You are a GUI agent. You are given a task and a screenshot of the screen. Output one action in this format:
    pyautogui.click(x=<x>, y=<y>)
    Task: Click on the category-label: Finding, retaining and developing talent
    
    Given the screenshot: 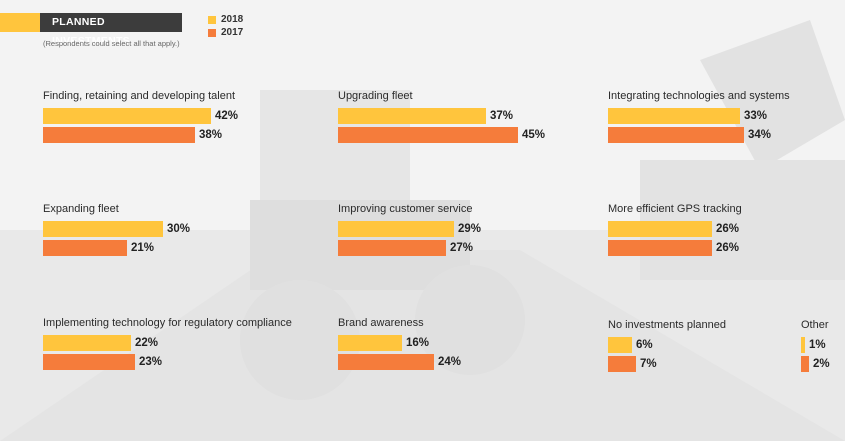 What is the action you would take?
    pyautogui.click(x=139, y=96)
    